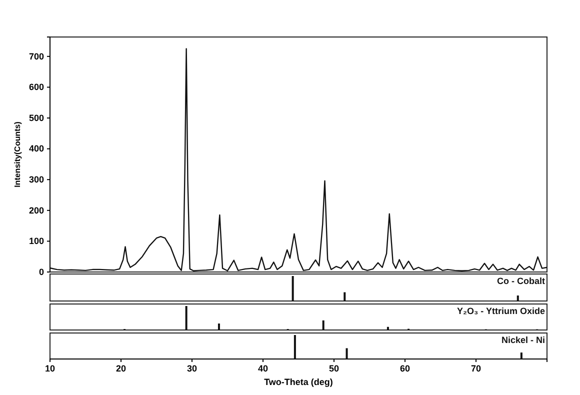  Describe the element at coordinates (298, 382) in the screenshot. I see `x-axis-title: Two-Theta (deg)` at that location.